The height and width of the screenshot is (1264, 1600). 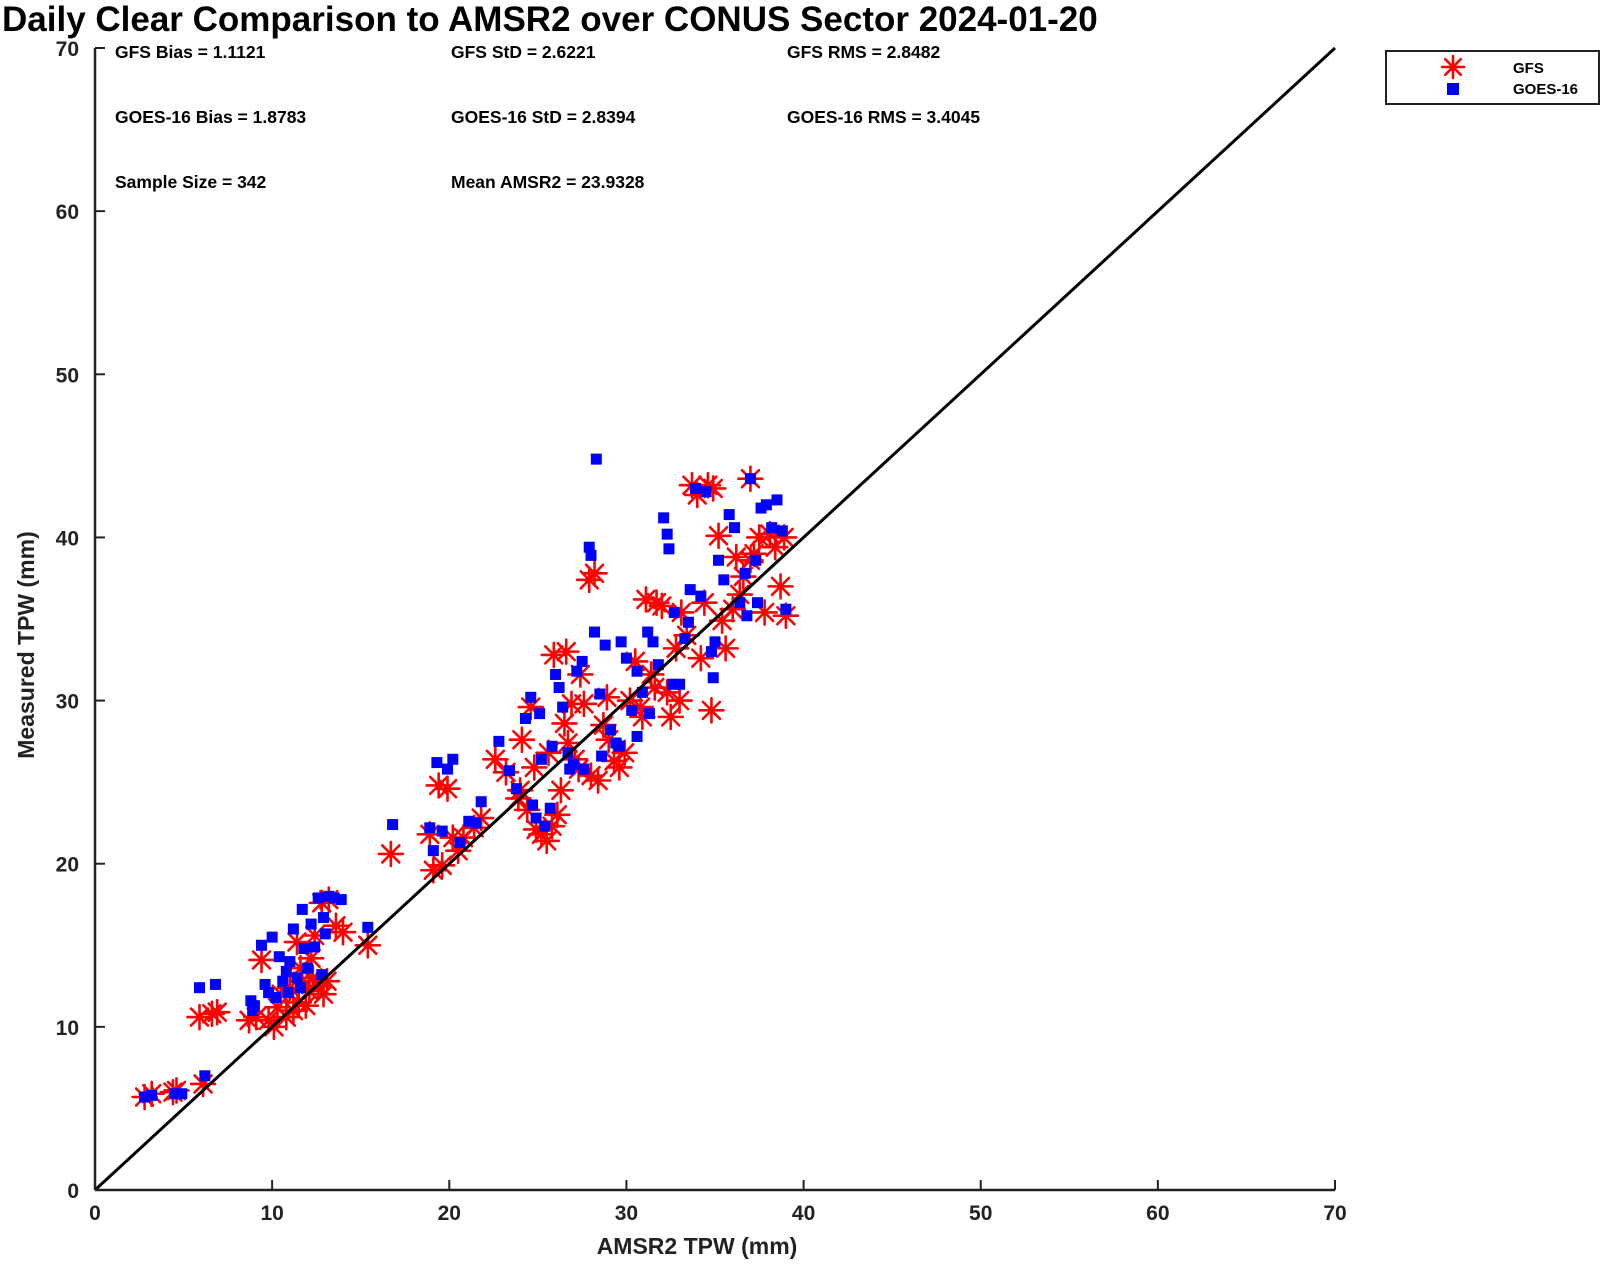 What do you see at coordinates (67, 1028) in the screenshot?
I see `y-tick-label: 10` at bounding box center [67, 1028].